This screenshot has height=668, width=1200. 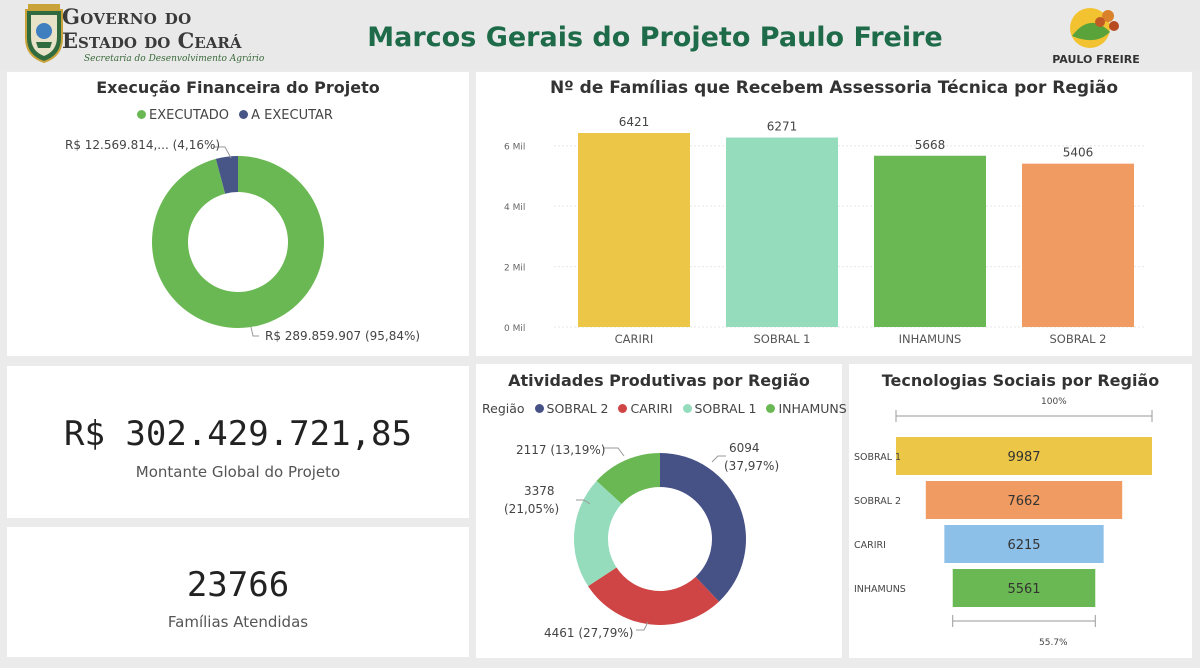 I want to click on label-inhamuns: 2117 (13,19%), so click(x=561, y=450).